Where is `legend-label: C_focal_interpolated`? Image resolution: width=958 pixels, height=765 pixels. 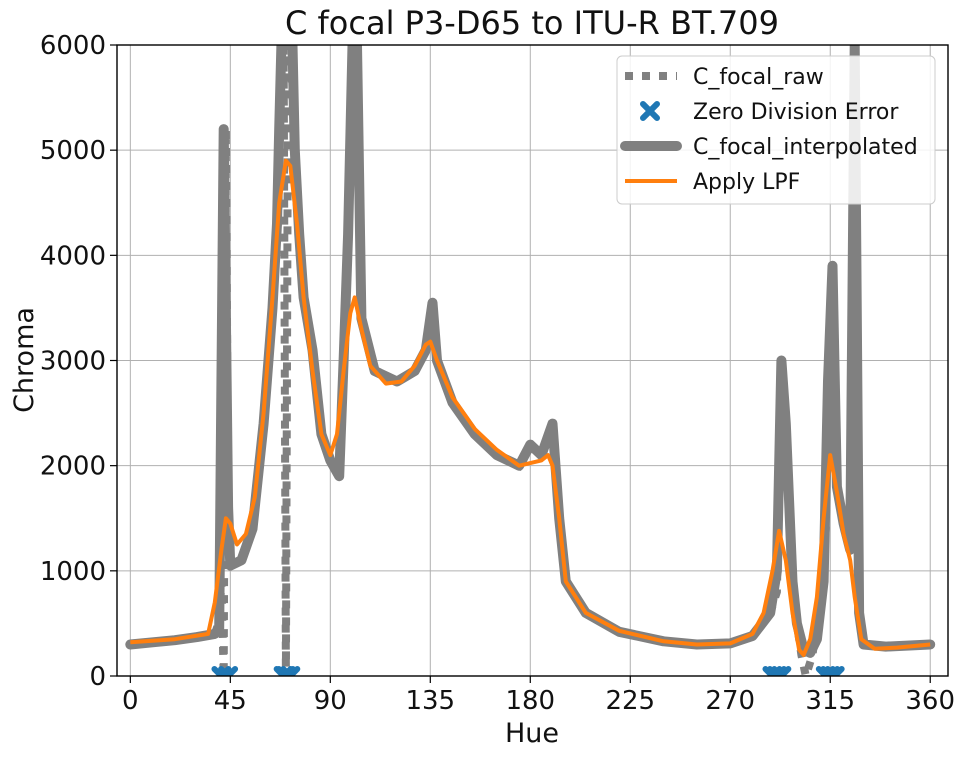
legend-label: C_focal_interpolated is located at coordinates (805, 147).